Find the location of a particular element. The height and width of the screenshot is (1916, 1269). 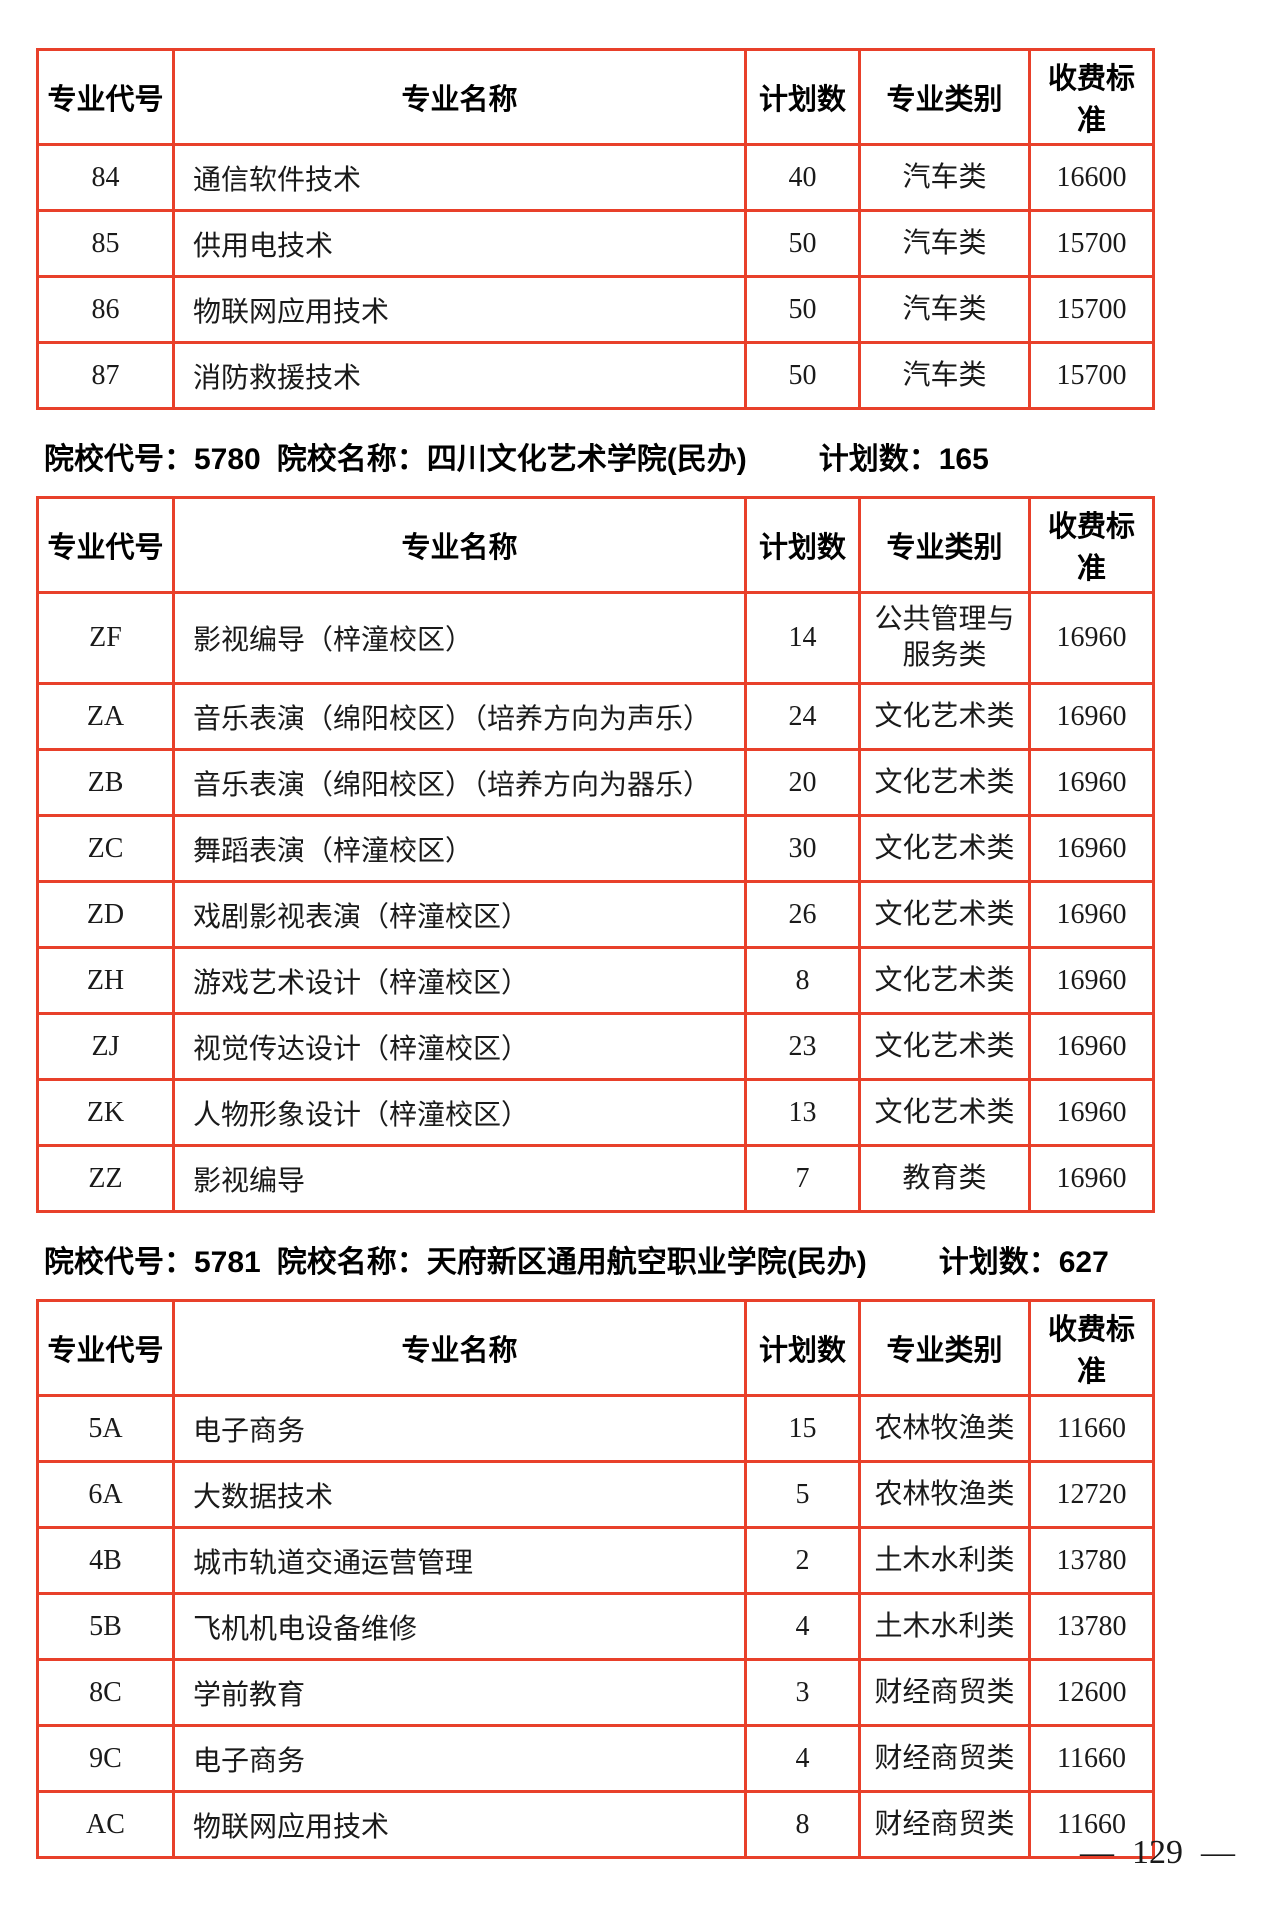

table-row: 4B 城市轨道交通运营管理 2 土木水利类 13780 is located at coordinates (595, 1560).